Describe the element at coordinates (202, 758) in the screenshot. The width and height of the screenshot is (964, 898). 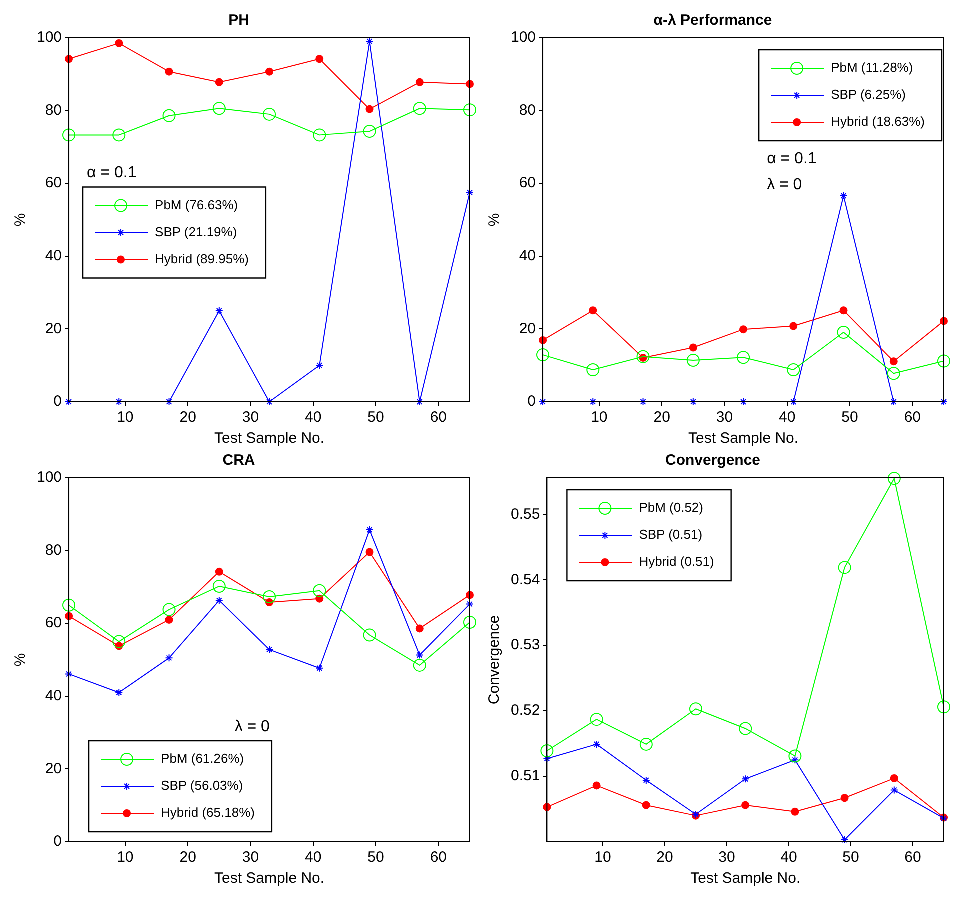
I see `legend-label: PbM (61.26%)` at that location.